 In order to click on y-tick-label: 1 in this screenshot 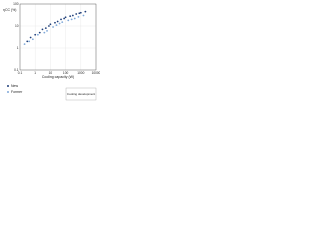, I will do `click(18, 48)`.